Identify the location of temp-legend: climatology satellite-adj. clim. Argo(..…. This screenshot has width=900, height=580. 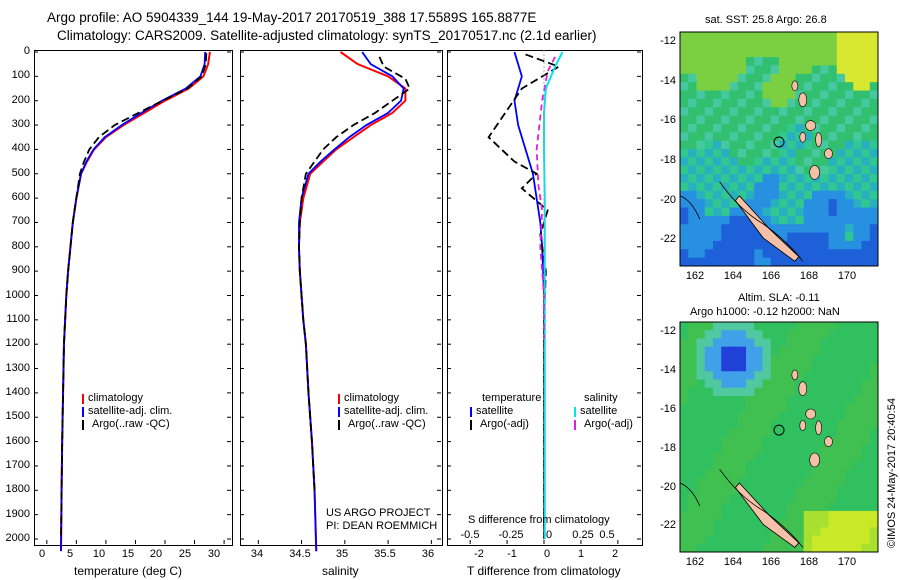
(127, 411).